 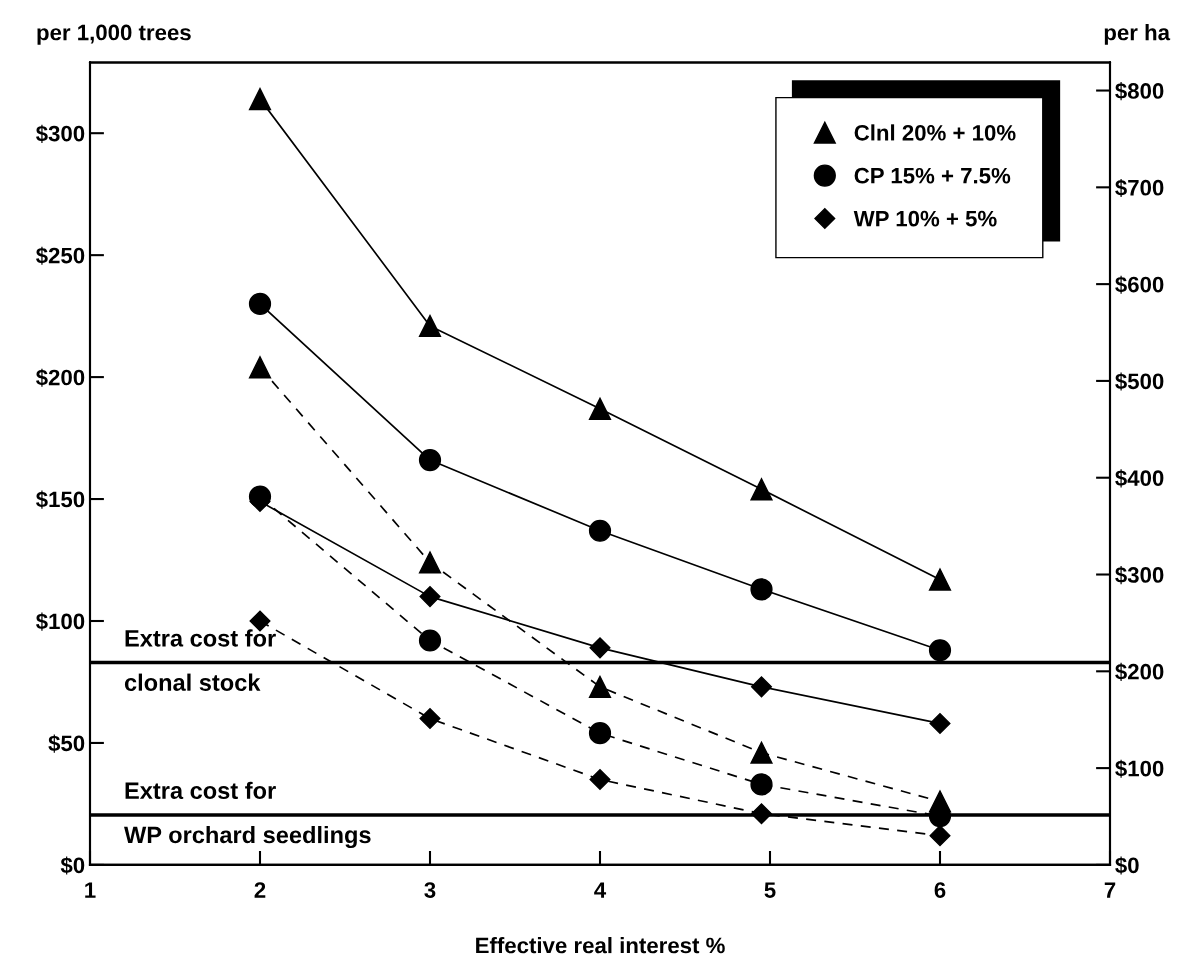 What do you see at coordinates (1139, 284) in the screenshot?
I see `y2-tick-label: $600` at bounding box center [1139, 284].